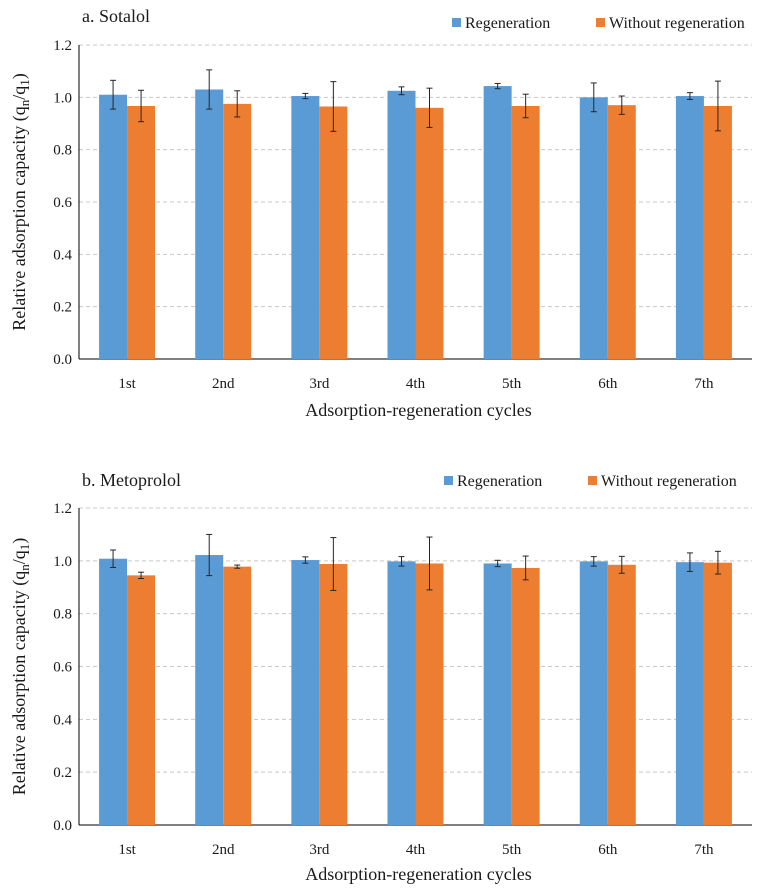 The image size is (760, 889). I want to click on panel-title: b. Metoprolol, so click(131, 480).